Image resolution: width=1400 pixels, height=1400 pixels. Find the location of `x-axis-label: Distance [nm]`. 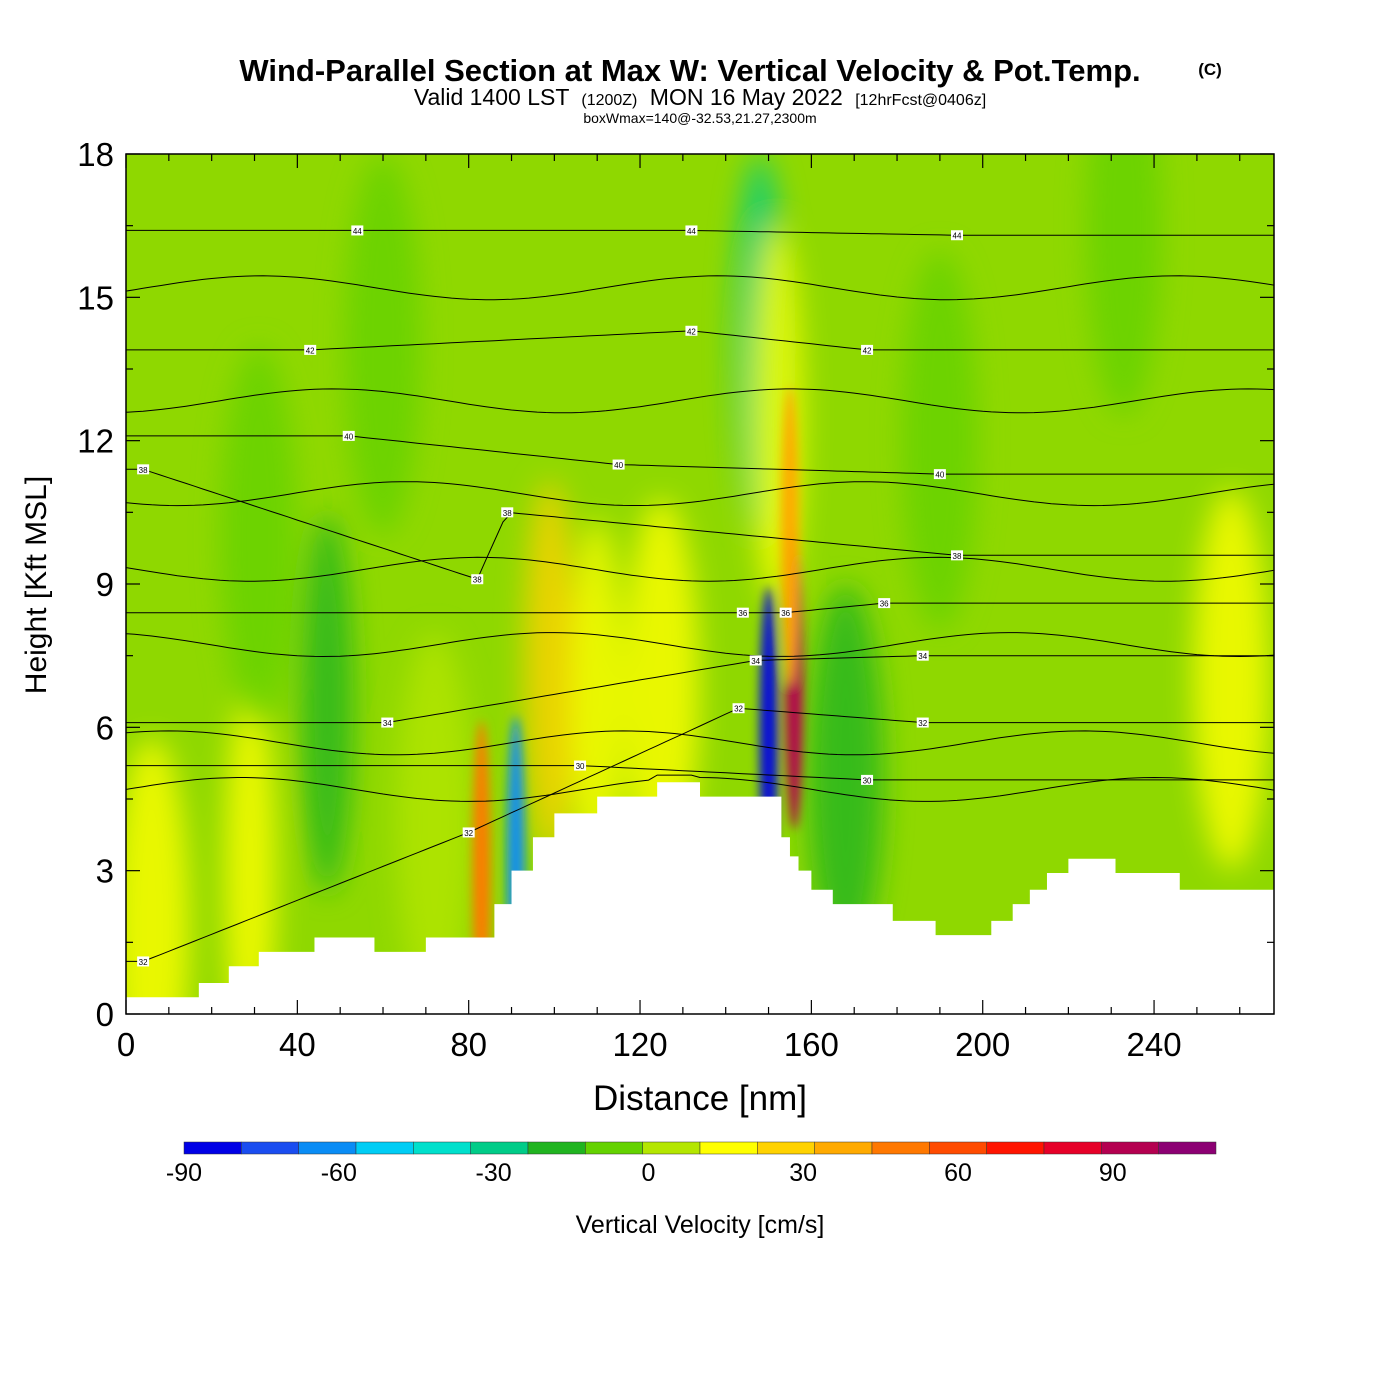

x-axis-label: Distance [nm] is located at coordinates (700, 1098).